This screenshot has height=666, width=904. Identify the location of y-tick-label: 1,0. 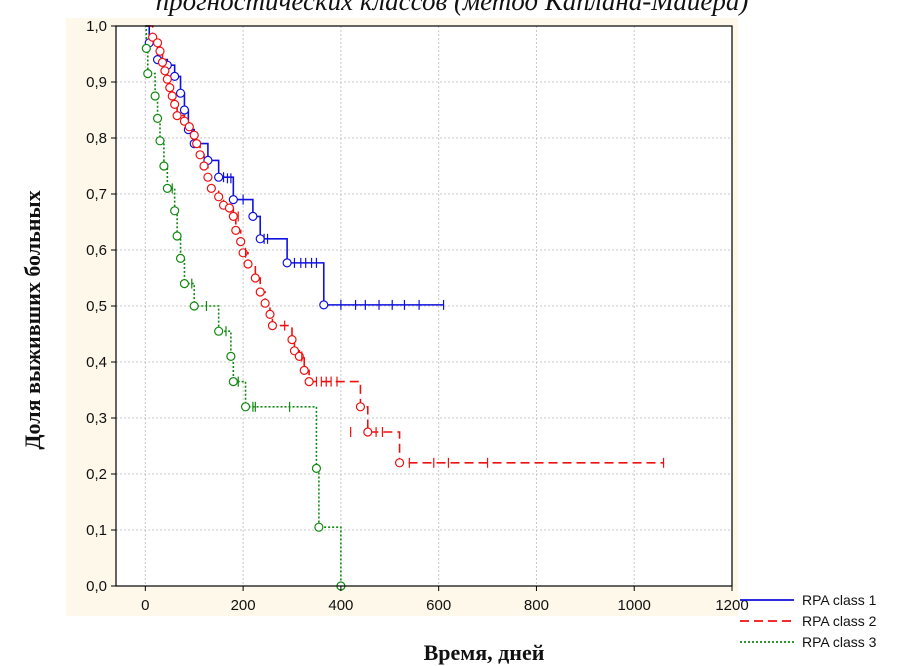
(96, 26).